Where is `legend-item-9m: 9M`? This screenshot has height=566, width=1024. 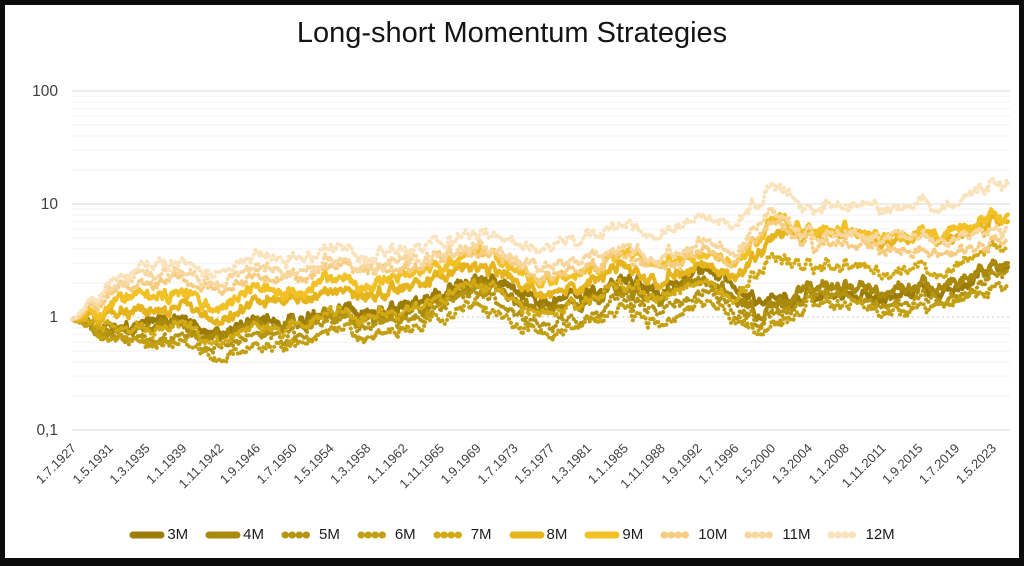
legend-item-9m: 9M is located at coordinates (613, 534).